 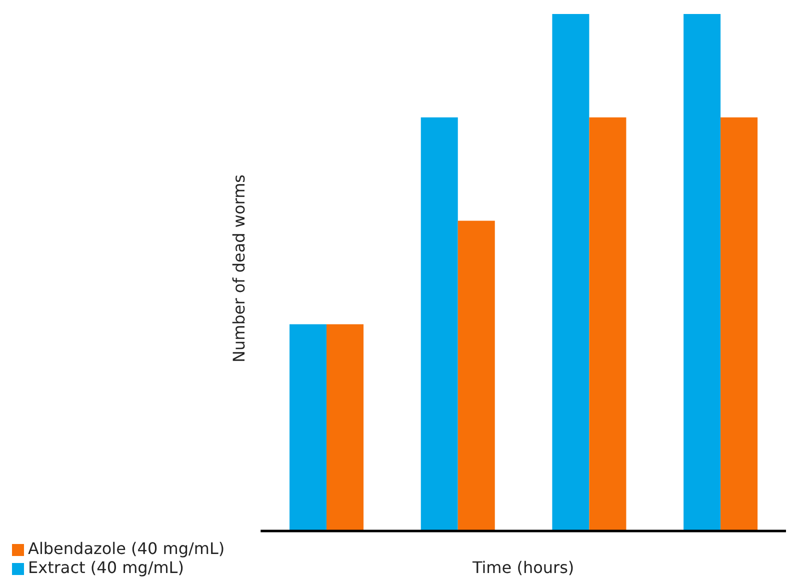 I want to click on legend-label: Extract (40 mg/mL), so click(x=106, y=567).